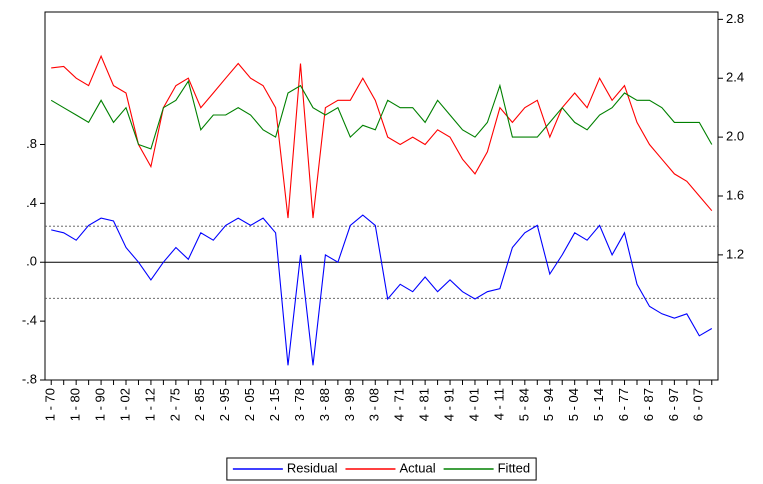 This screenshot has height=484, width=763. What do you see at coordinates (75, 404) in the screenshot?
I see `x-tick-label: 1 - 80` at bounding box center [75, 404].